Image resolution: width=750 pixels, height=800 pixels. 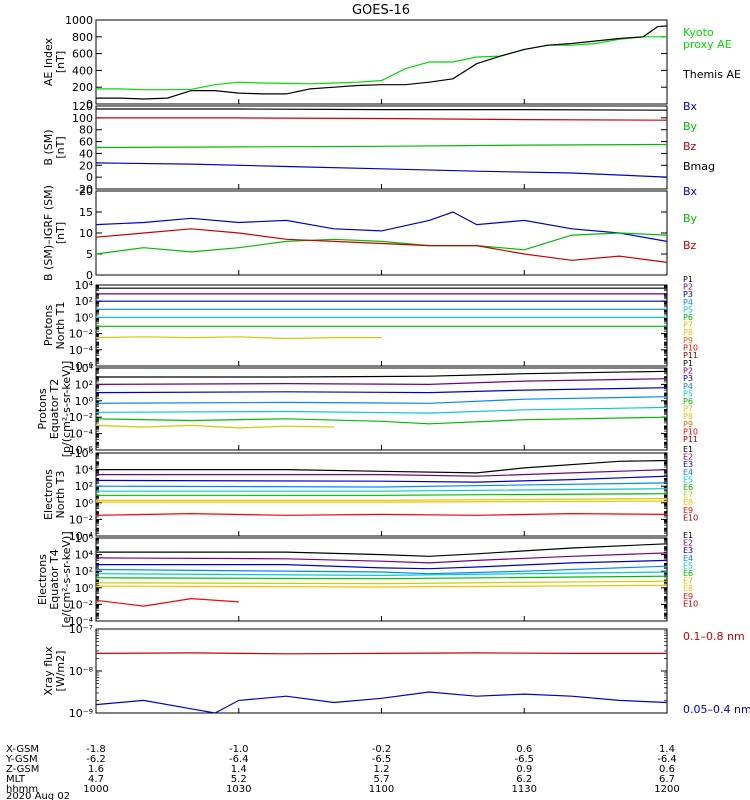 I want to click on legend-entry: E10, so click(x=690, y=517).